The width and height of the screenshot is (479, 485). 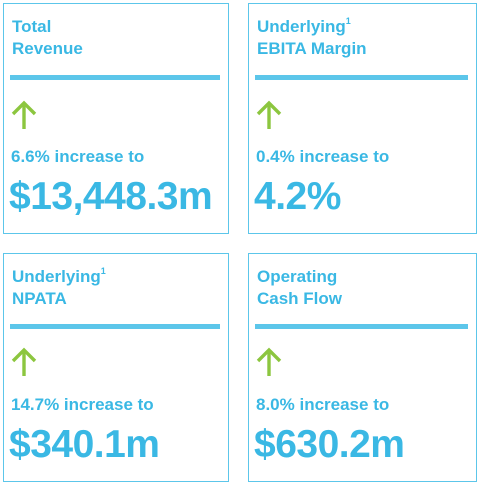 What do you see at coordinates (297, 196) in the screenshot?
I see `metric-value: 4.2%` at bounding box center [297, 196].